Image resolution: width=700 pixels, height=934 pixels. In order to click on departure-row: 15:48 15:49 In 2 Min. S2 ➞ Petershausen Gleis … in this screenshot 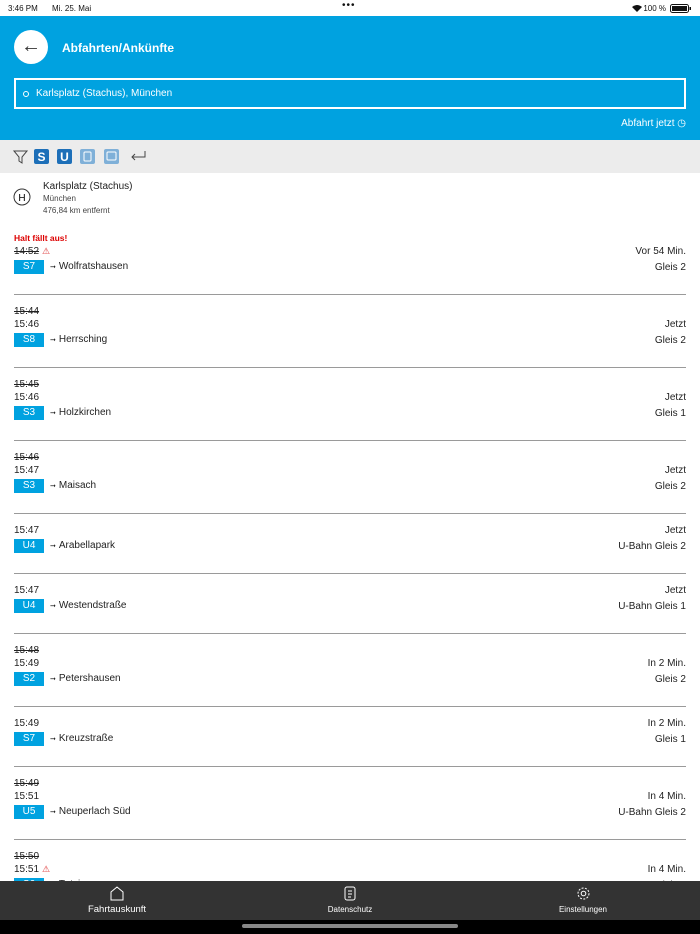, I will do `click(350, 670)`.